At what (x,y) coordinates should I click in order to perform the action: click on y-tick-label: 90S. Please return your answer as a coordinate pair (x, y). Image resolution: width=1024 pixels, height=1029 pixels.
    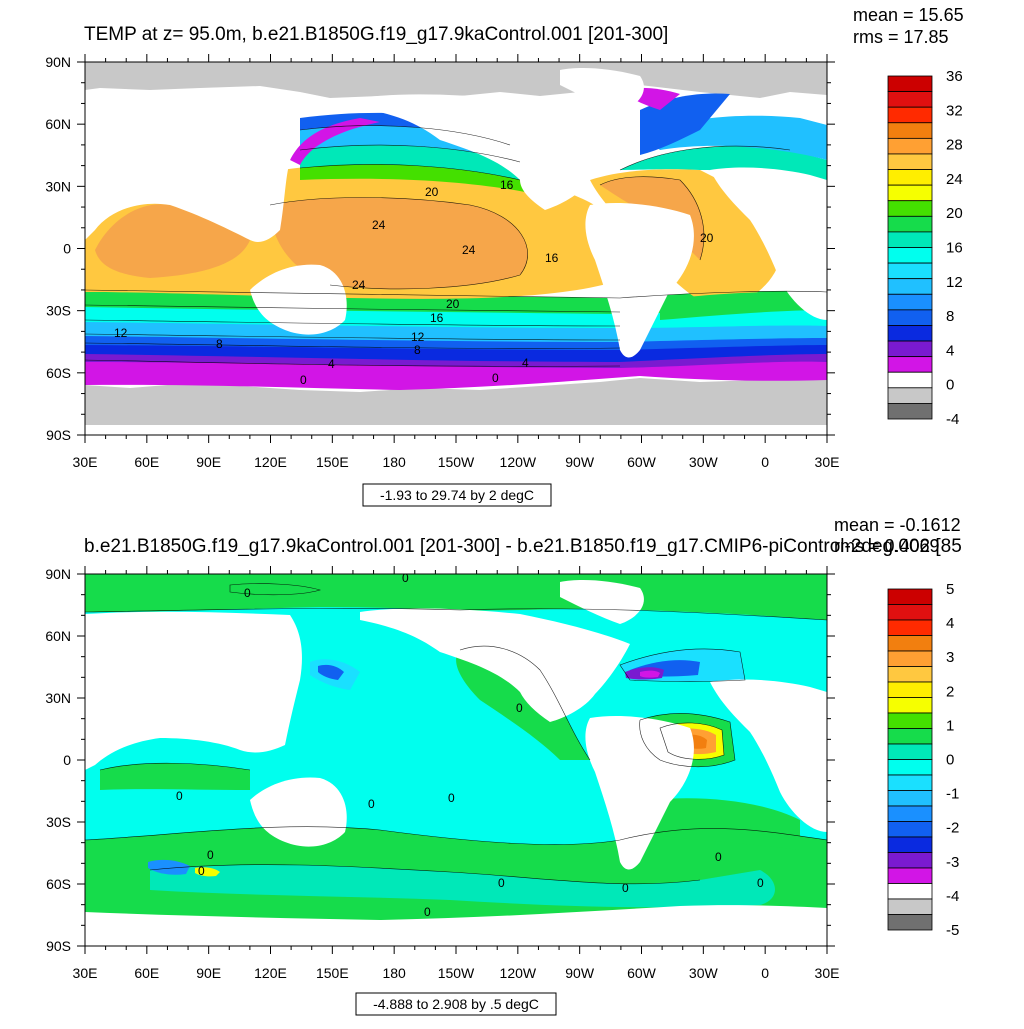
    Looking at the image, I should click on (58, 435).